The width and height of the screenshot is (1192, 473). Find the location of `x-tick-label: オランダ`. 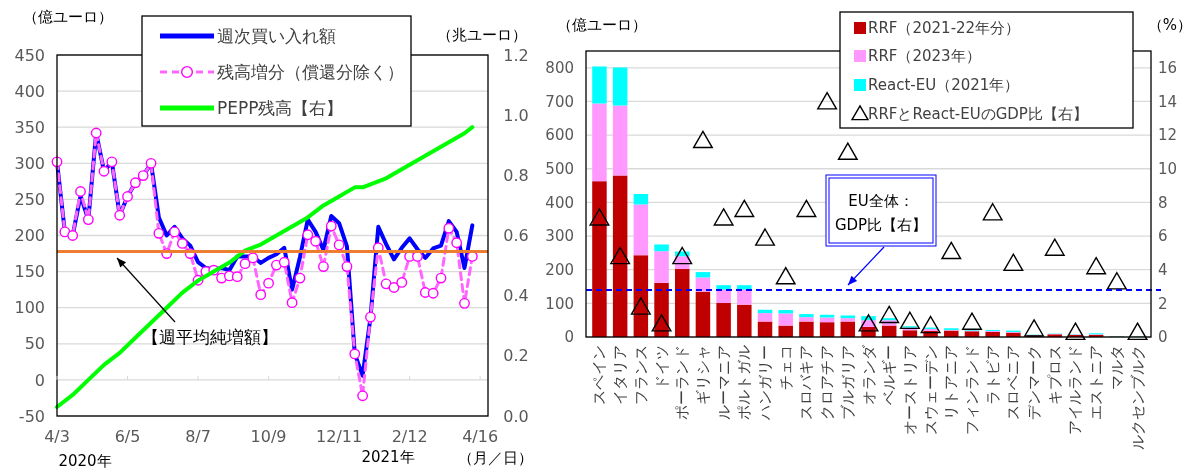

x-tick-label: オランダ is located at coordinates (868, 374).